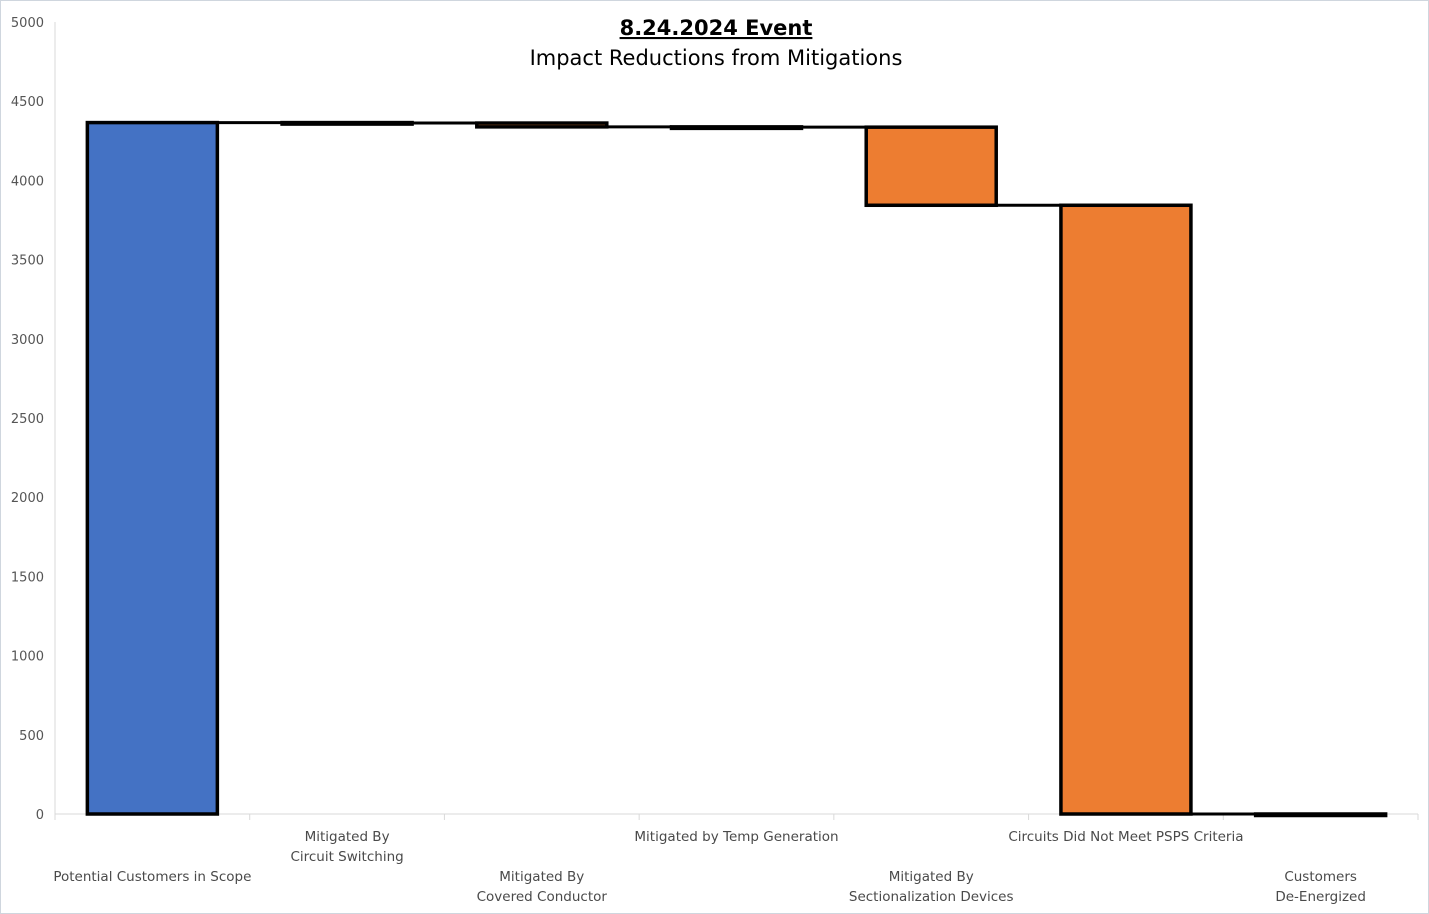  I want to click on chart-subtitle: Impact Reductions from Mitigations, so click(716, 58).